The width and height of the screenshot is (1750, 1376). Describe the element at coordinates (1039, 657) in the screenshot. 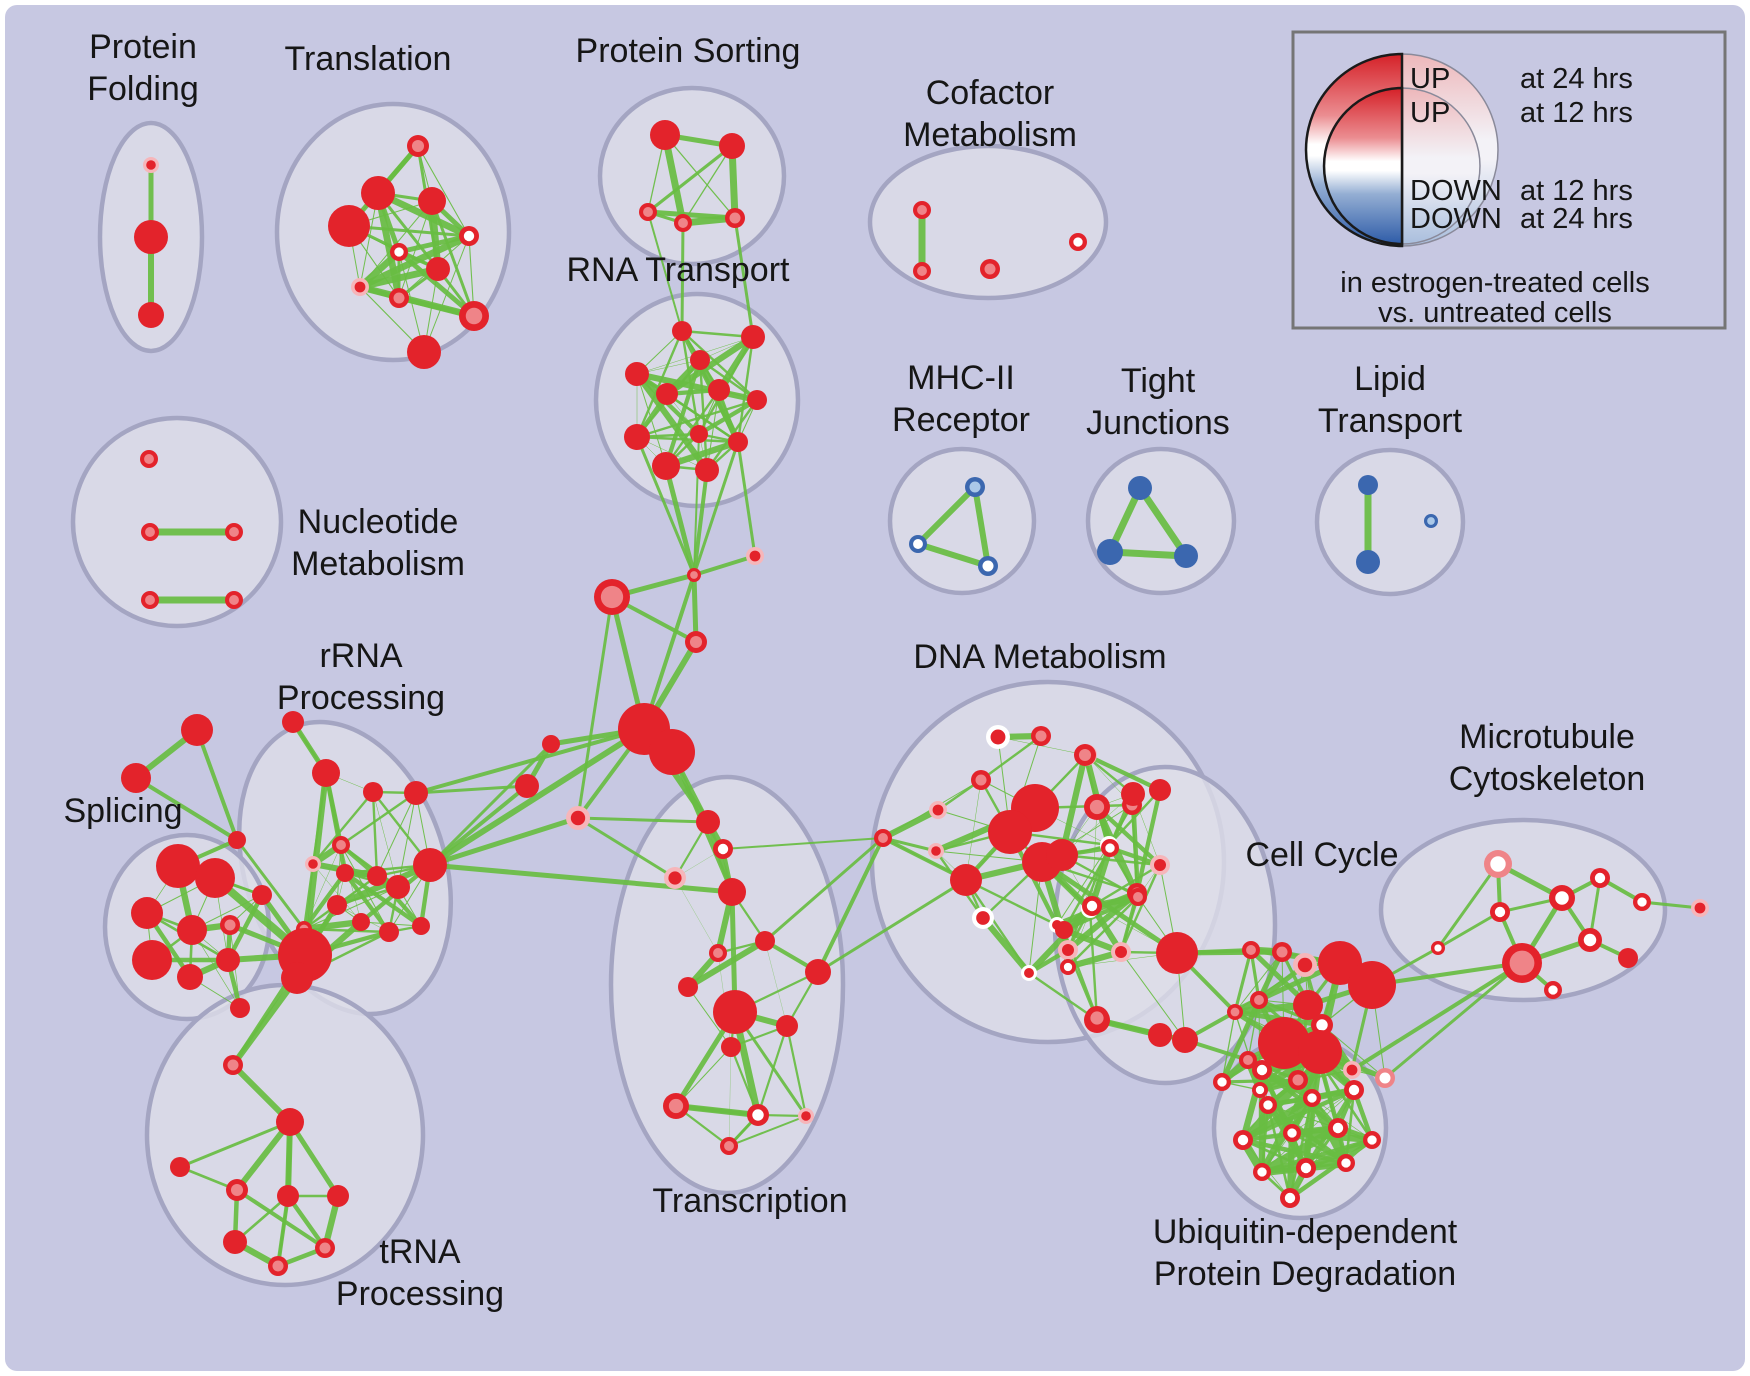

I see `cluster-label-dna: DNA Metabolism` at that location.